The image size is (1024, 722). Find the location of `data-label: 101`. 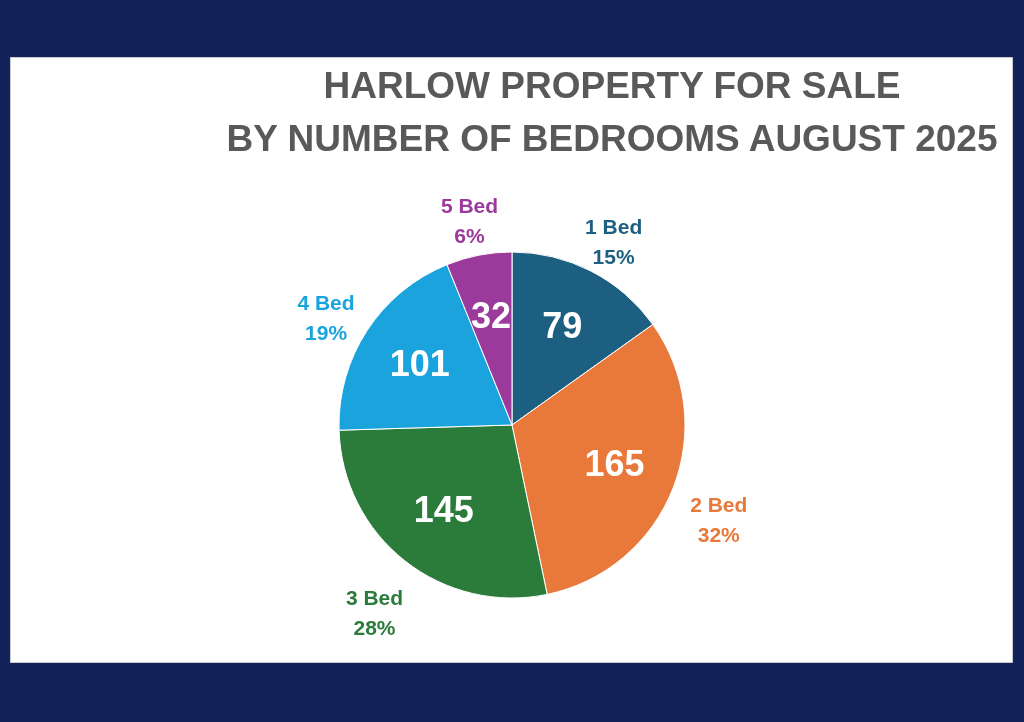

data-label: 101 is located at coordinates (419, 363).